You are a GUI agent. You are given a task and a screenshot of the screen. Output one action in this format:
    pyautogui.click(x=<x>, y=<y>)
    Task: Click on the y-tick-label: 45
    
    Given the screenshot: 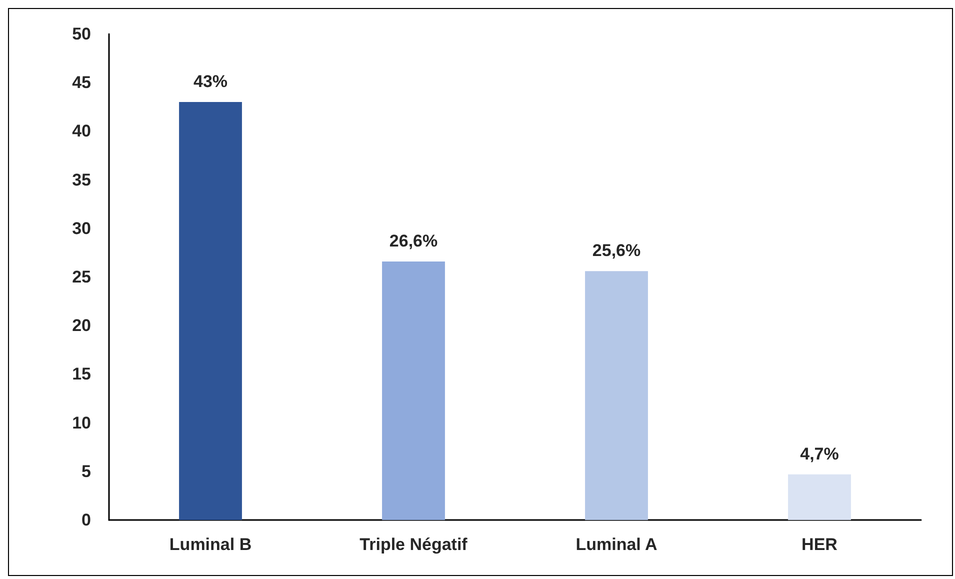 What is the action you would take?
    pyautogui.click(x=81, y=82)
    